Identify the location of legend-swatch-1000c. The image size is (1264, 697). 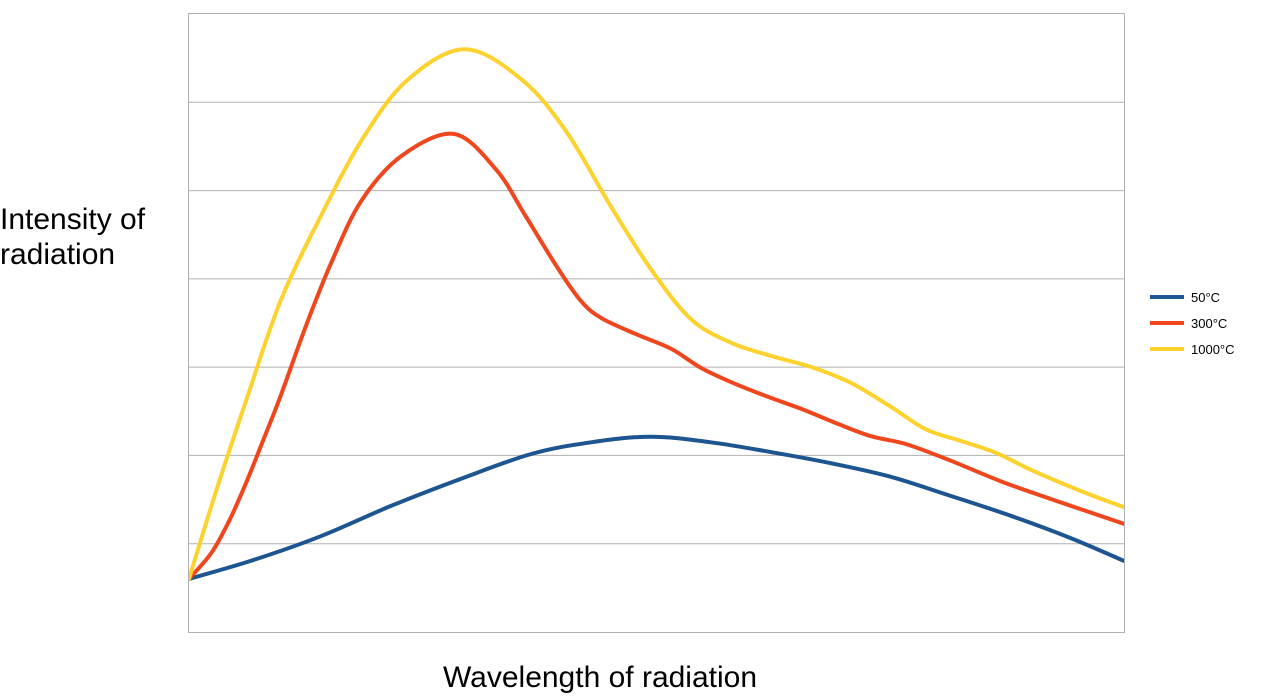
(1167, 349).